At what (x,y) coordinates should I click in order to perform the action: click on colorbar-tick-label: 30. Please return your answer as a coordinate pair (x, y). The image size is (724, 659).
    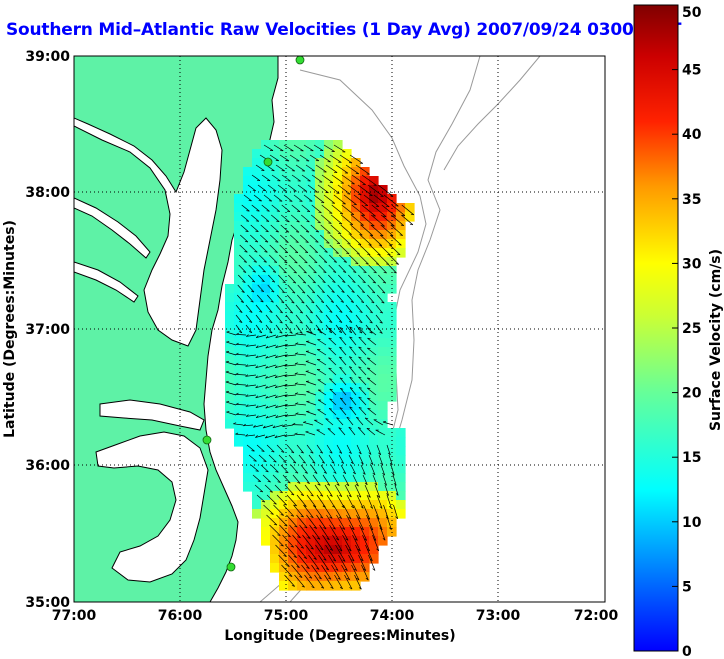
    Looking at the image, I should click on (692, 264).